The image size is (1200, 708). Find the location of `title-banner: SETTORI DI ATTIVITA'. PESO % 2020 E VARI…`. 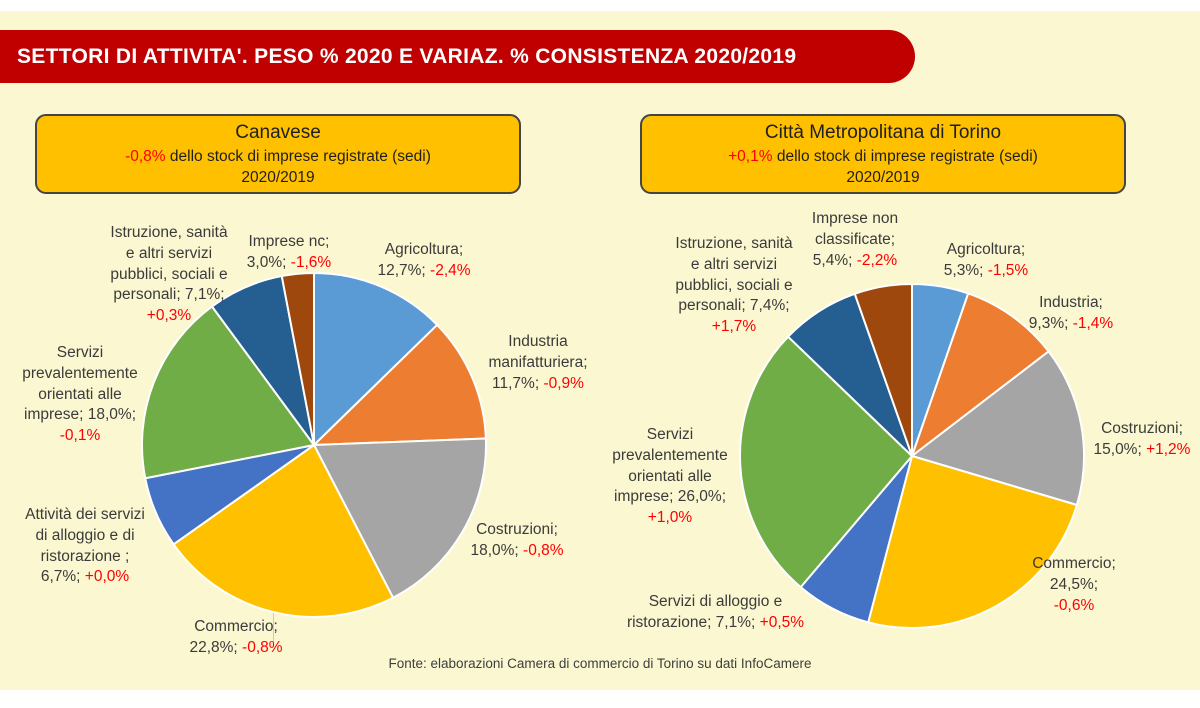

title-banner: SETTORI DI ATTIVITA'. PESO % 2020 E VARI… is located at coordinates (457, 56).